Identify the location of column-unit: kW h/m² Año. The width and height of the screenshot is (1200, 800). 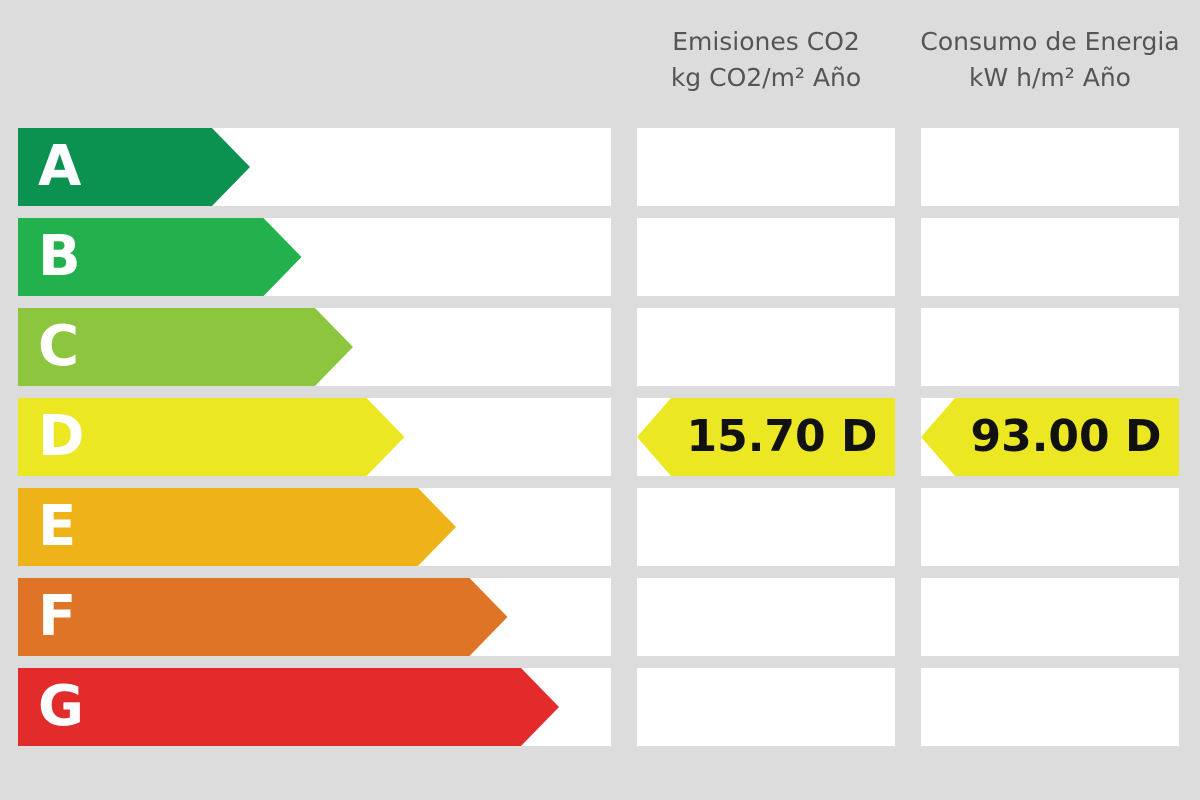
(1050, 77).